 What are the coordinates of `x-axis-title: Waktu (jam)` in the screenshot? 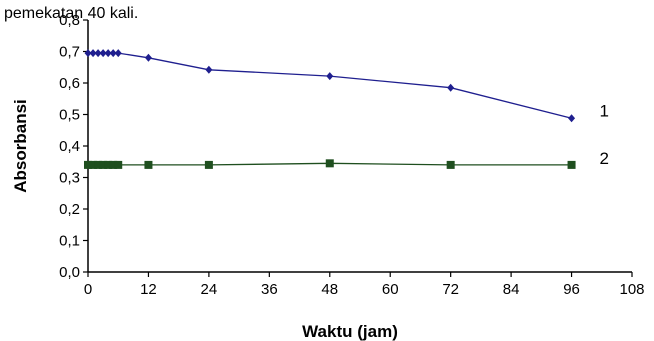 It's located at (350, 331).